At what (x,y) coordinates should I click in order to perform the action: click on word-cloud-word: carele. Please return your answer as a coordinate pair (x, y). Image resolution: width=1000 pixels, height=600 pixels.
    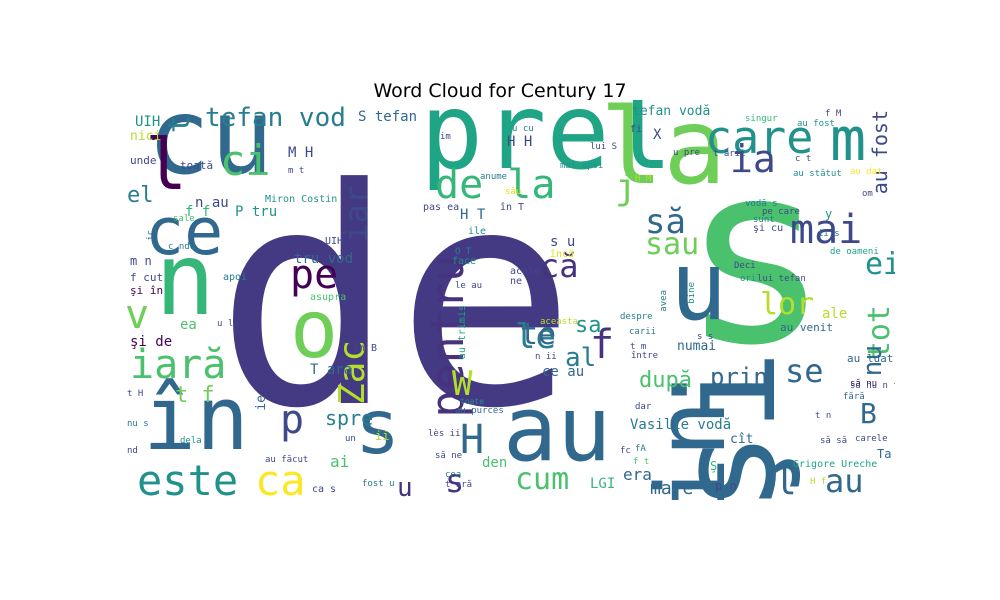
    Looking at the image, I should click on (871, 439).